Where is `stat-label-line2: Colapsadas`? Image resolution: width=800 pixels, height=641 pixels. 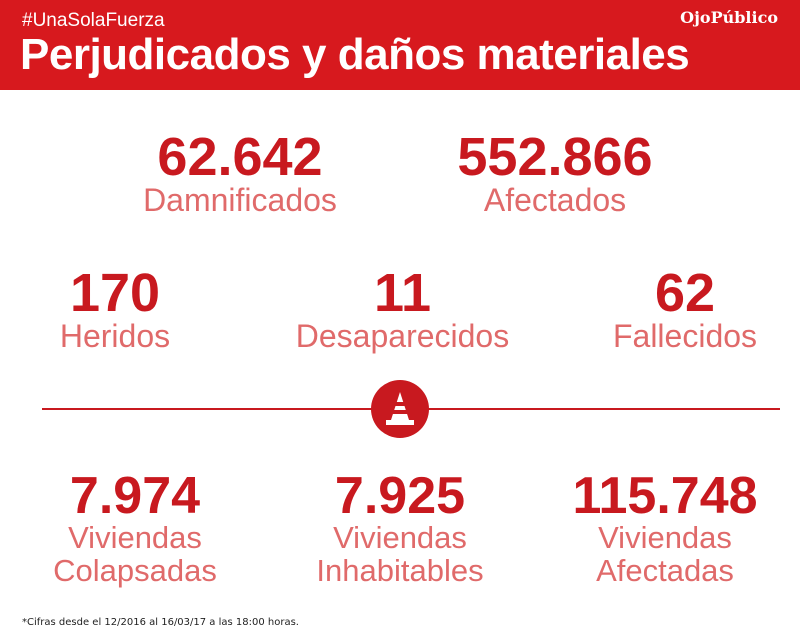 stat-label-line2: Colapsadas is located at coordinates (135, 570).